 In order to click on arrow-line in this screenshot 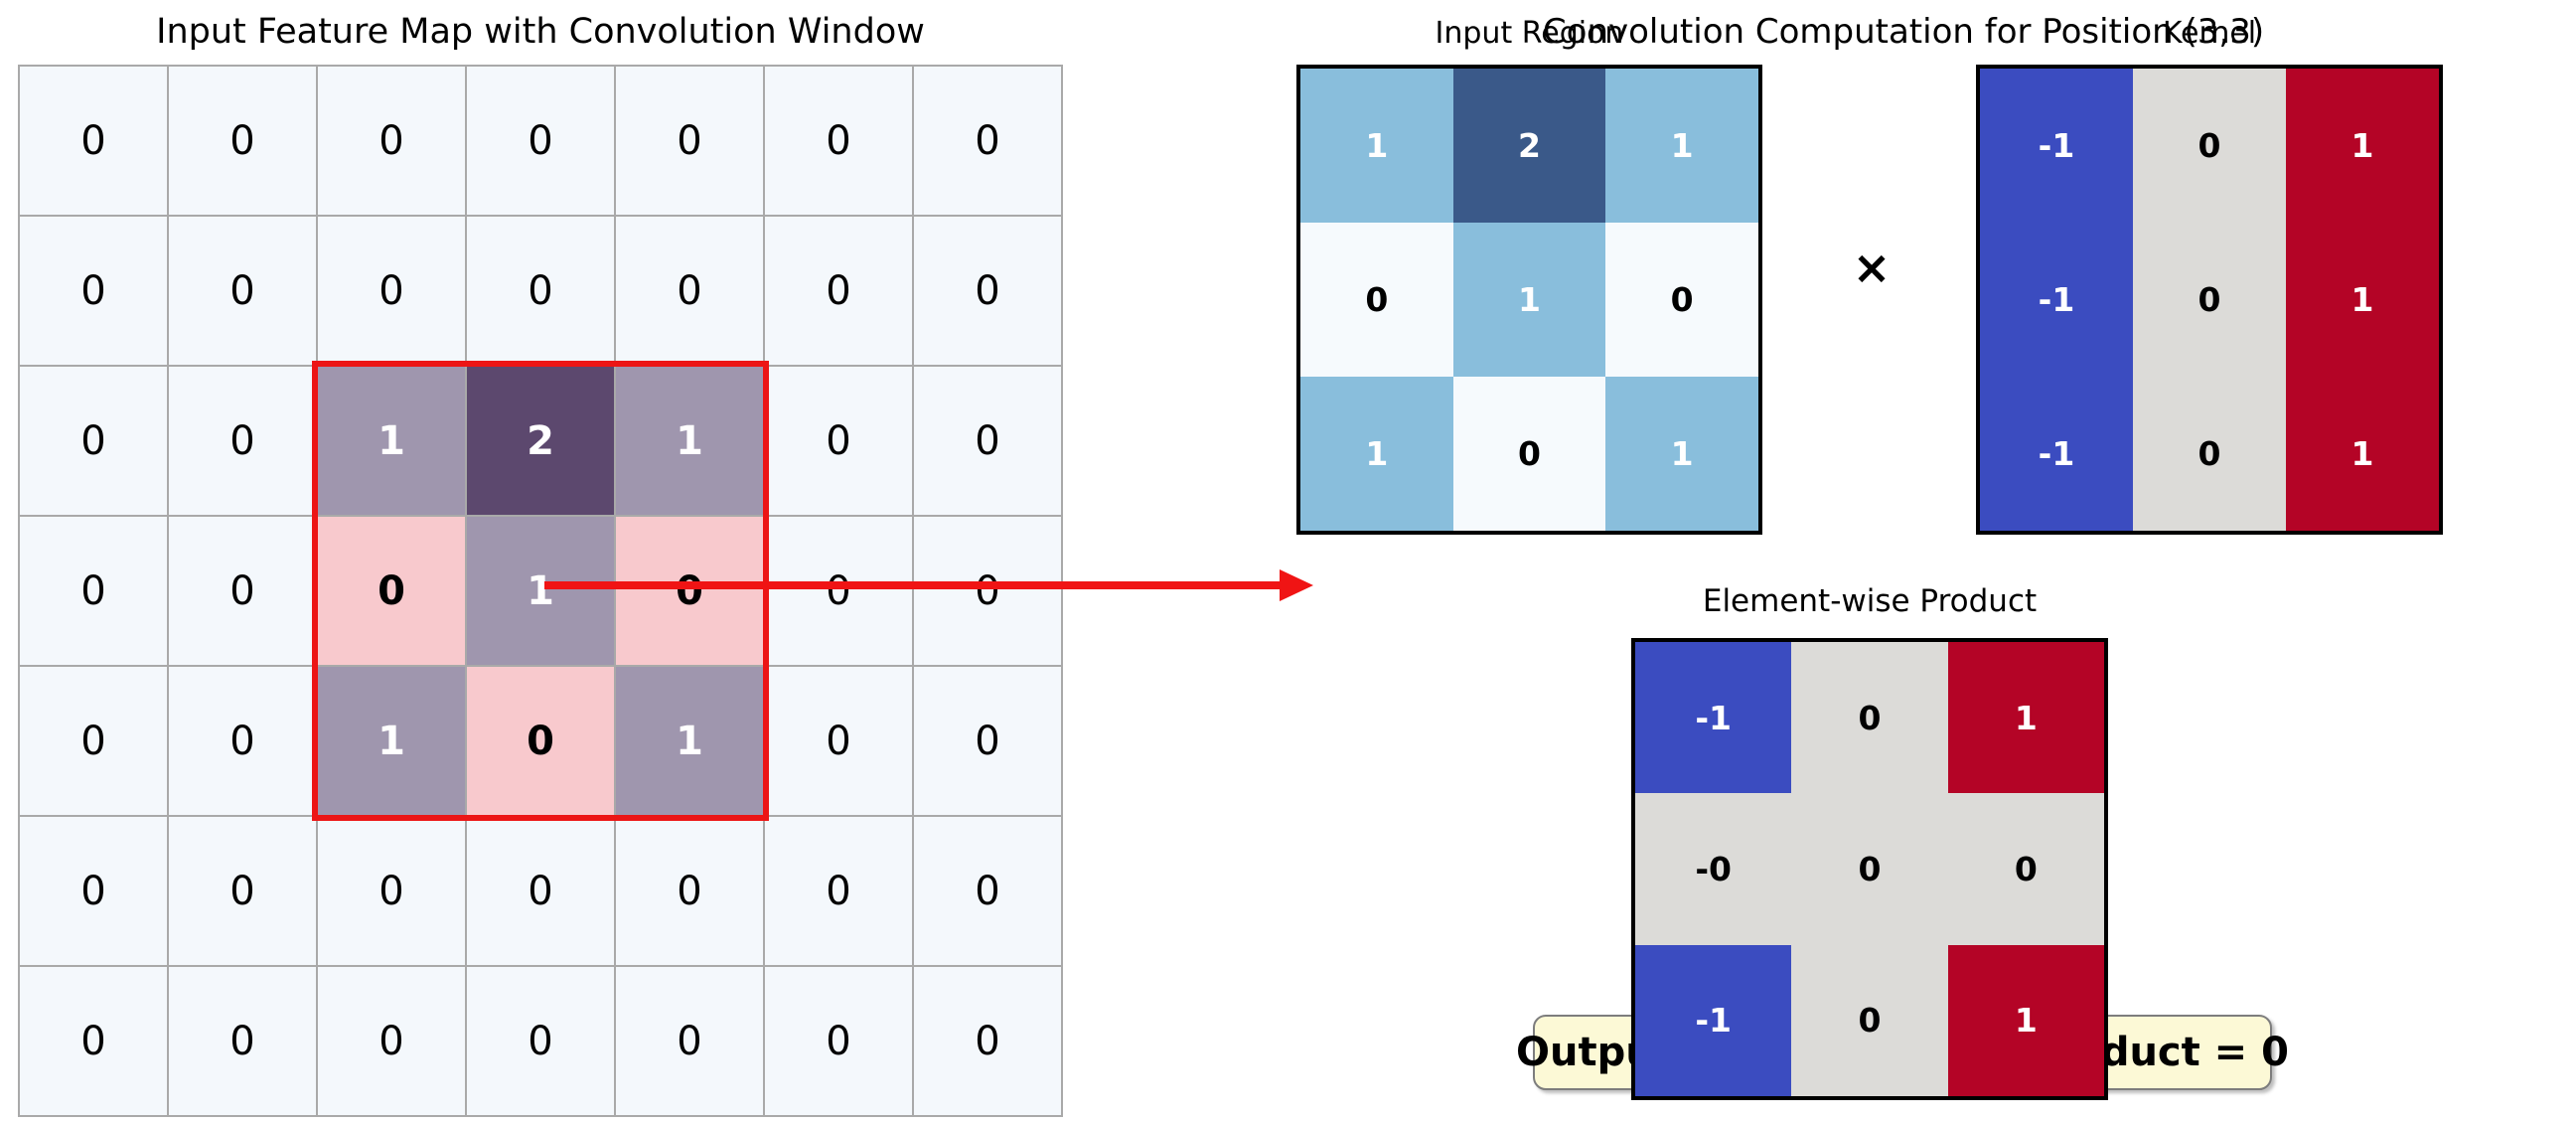, I will do `click(912, 585)`.